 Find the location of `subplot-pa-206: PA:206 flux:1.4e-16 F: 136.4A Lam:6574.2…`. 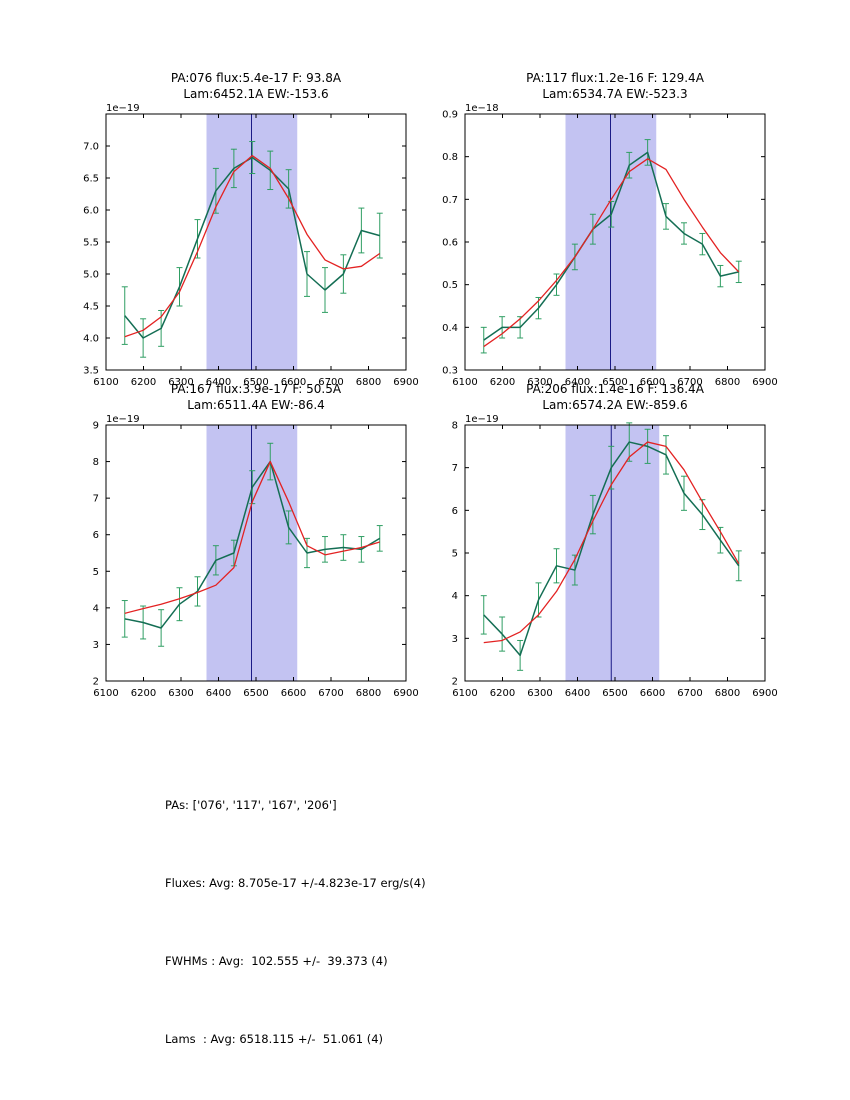

subplot-pa-206: PA:206 flux:1.4e-16 F: 136.4A Lam:6574.2… is located at coordinates (589, 551).